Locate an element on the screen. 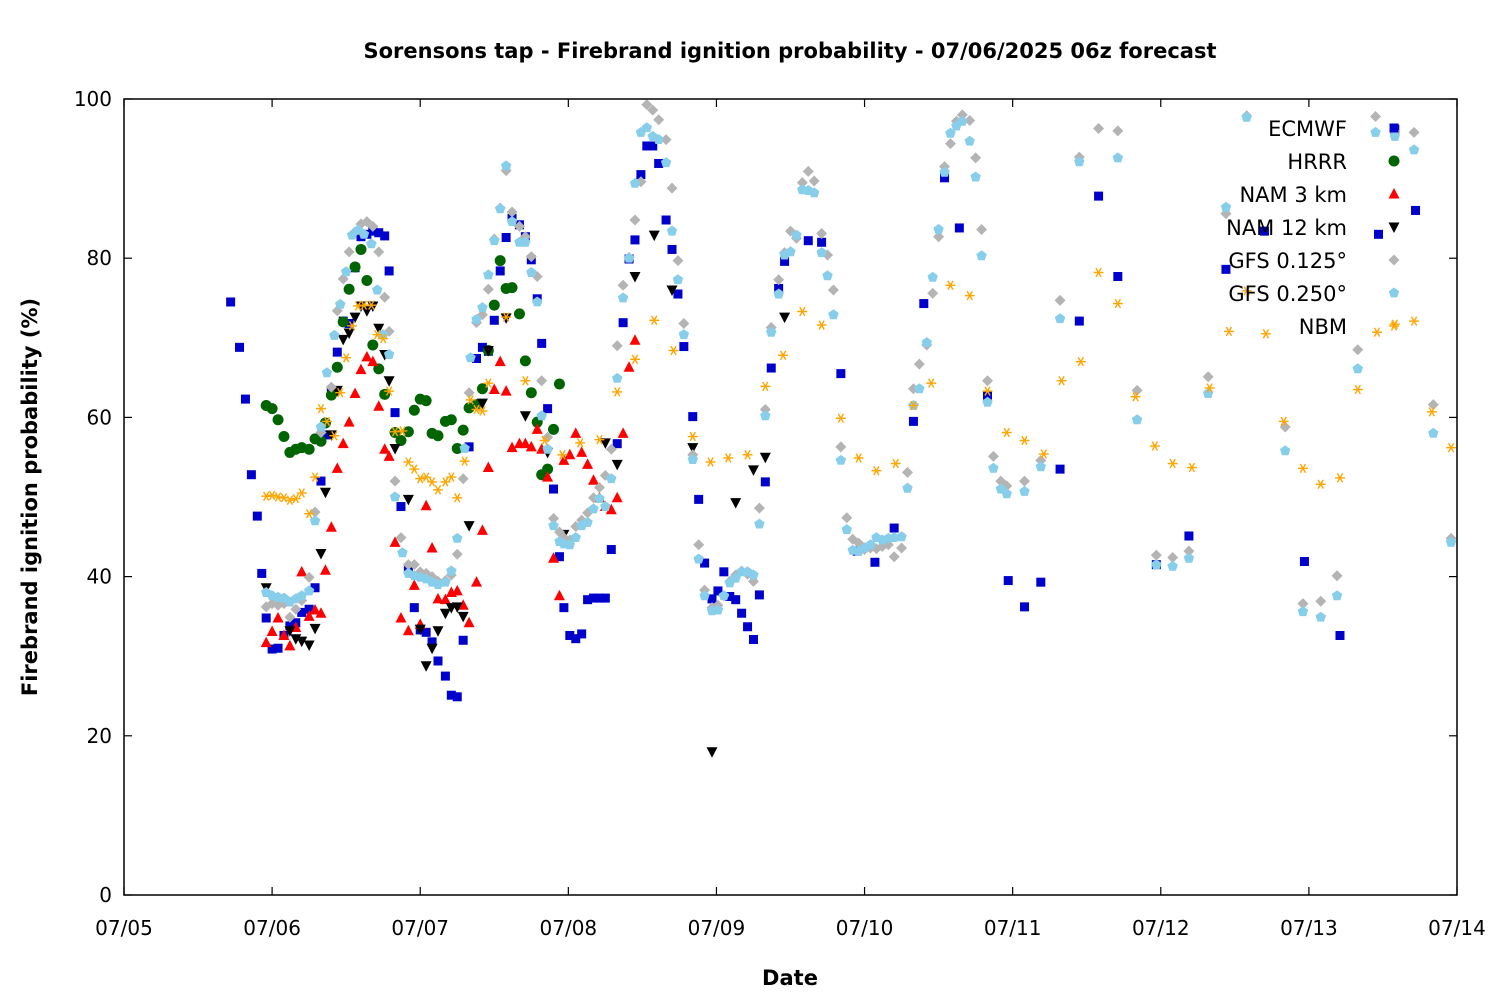 The width and height of the screenshot is (1500, 1000). legend-item: ECMWF is located at coordinates (1333, 129).